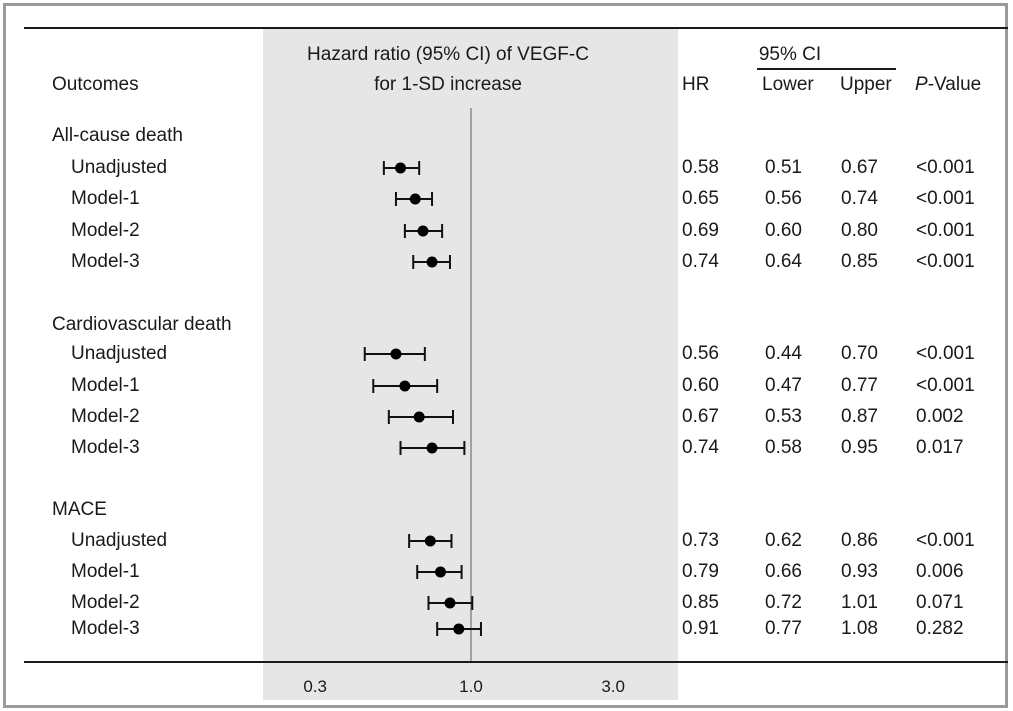 This screenshot has width=1013, height=711. What do you see at coordinates (700, 353) in the screenshot?
I see `hr-value: 0.56` at bounding box center [700, 353].